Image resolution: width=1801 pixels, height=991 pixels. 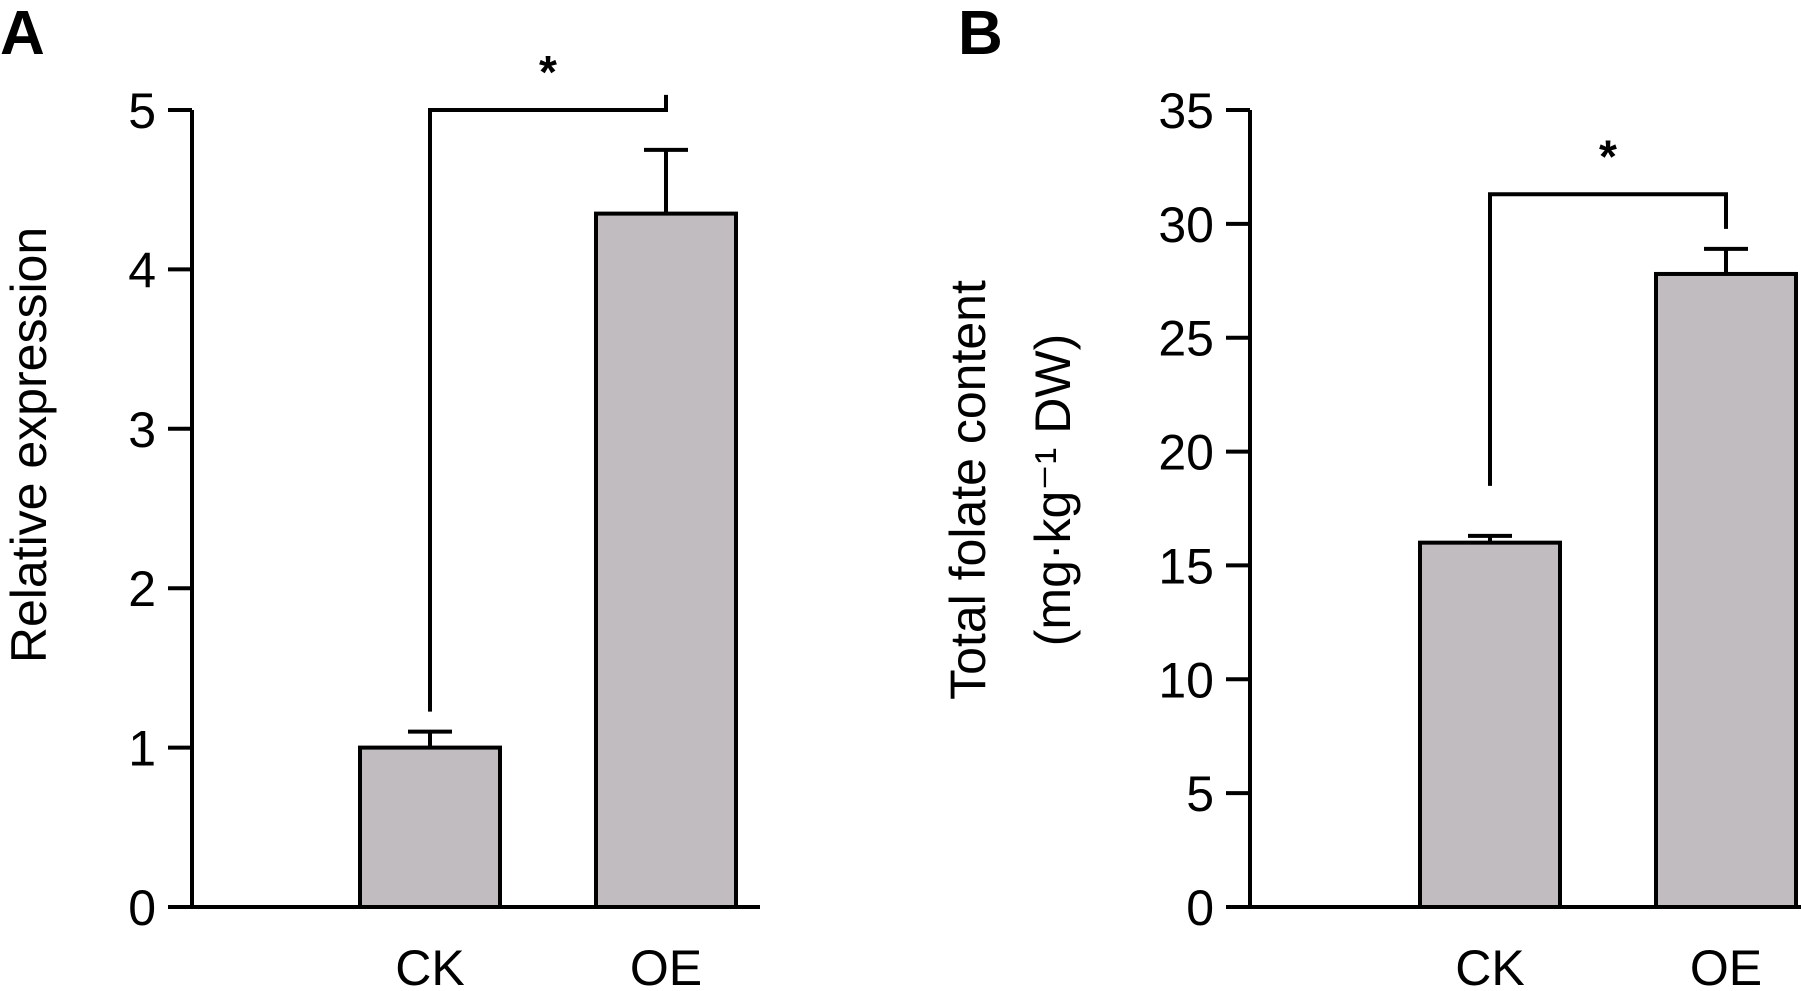 What do you see at coordinates (142, 589) in the screenshot?
I see `y-tick-label: 2` at bounding box center [142, 589].